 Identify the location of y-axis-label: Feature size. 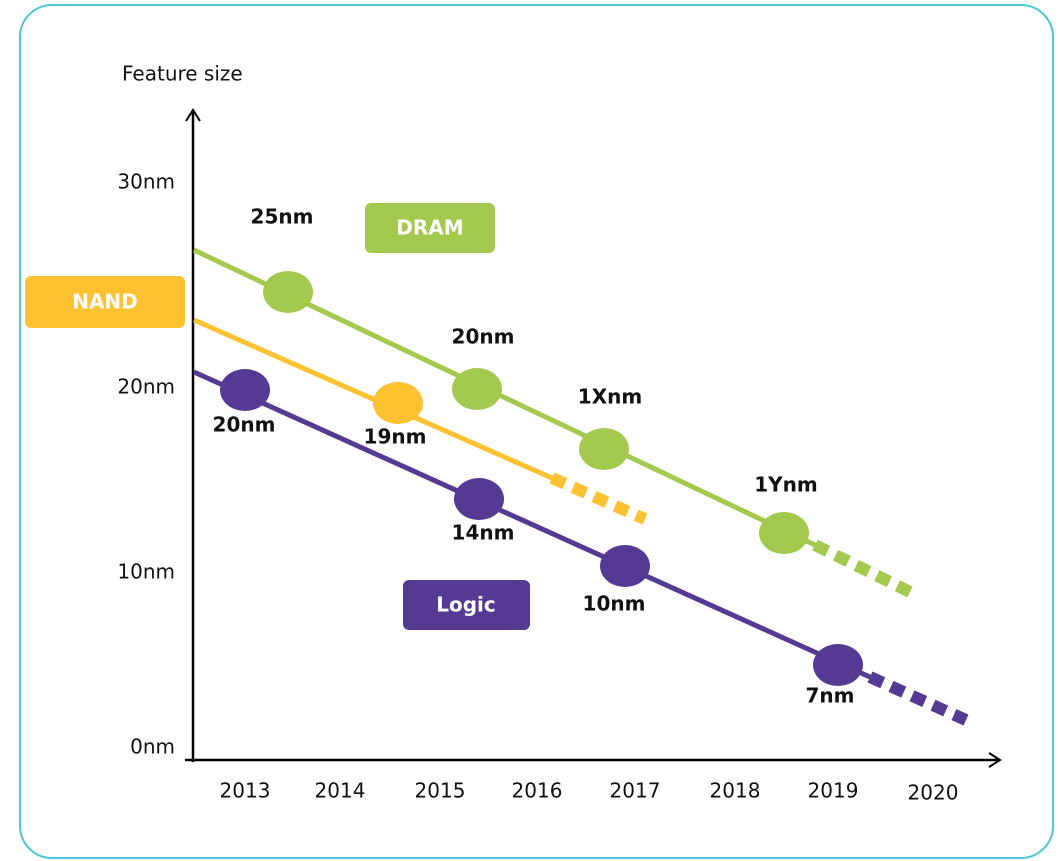
(182, 74).